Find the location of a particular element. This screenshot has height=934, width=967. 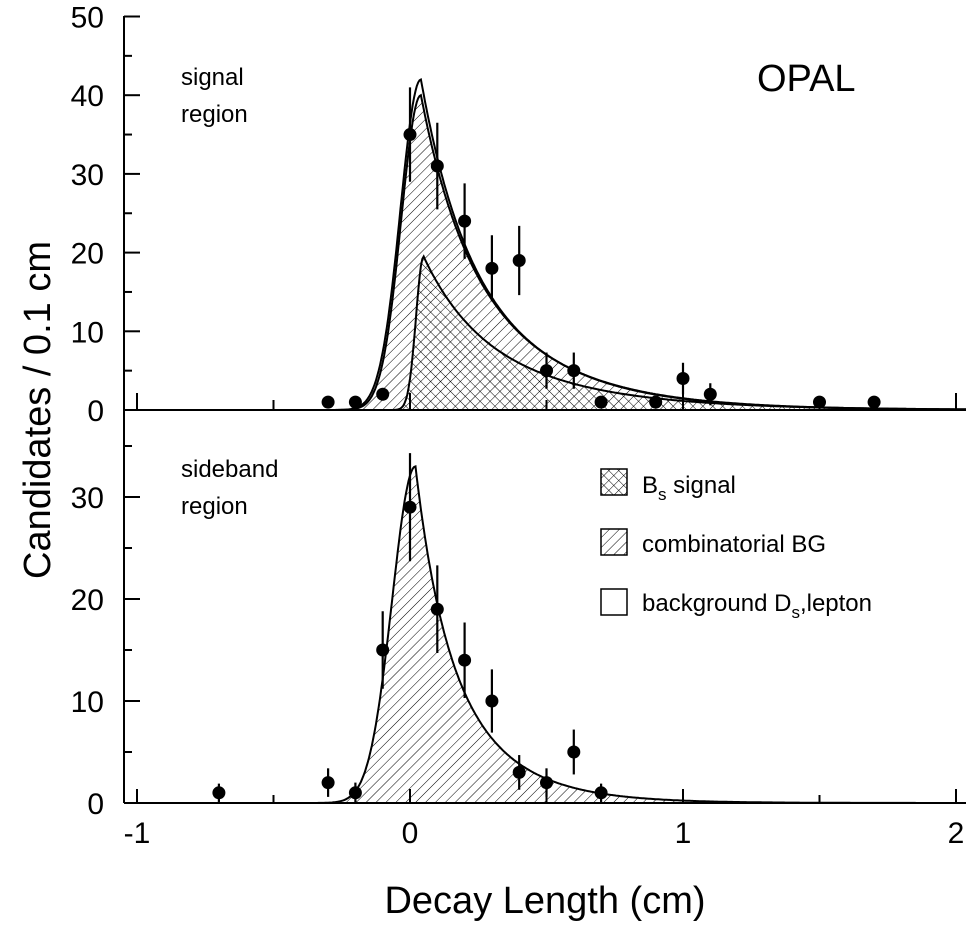

x-tick-label: 2 is located at coordinates (956, 833).